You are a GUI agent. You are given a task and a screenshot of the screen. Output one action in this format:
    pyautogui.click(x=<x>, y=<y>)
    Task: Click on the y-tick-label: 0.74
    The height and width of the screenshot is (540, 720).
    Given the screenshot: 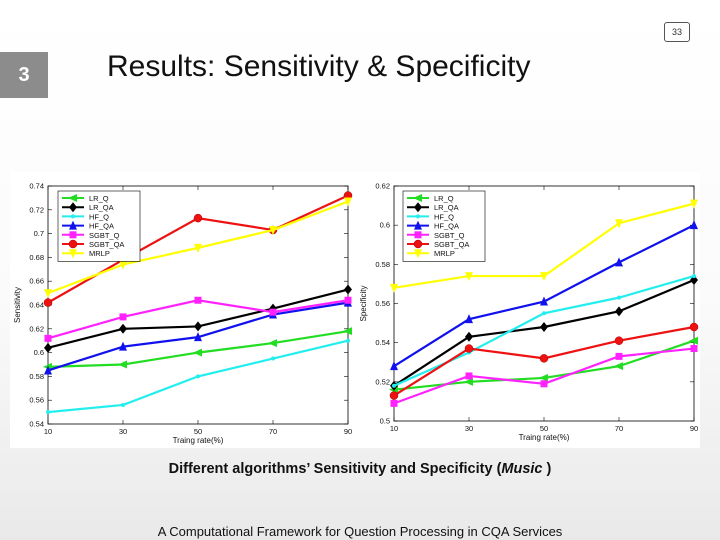 What is the action you would take?
    pyautogui.click(x=36, y=186)
    